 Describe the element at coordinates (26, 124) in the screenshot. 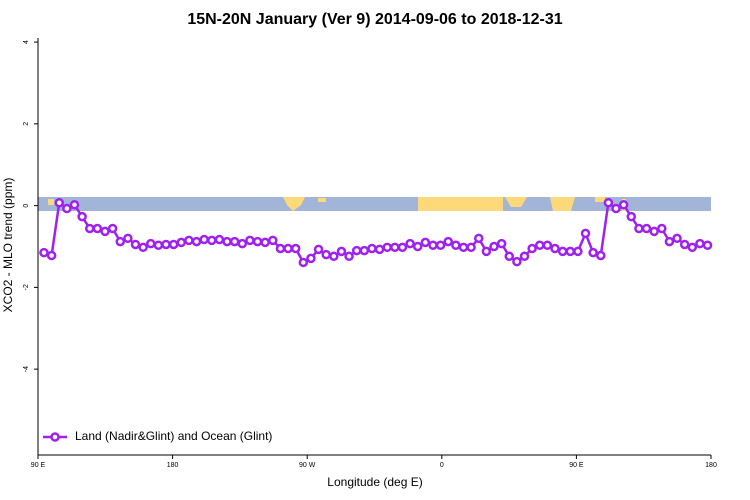

I see `y-tick-label: 2` at that location.